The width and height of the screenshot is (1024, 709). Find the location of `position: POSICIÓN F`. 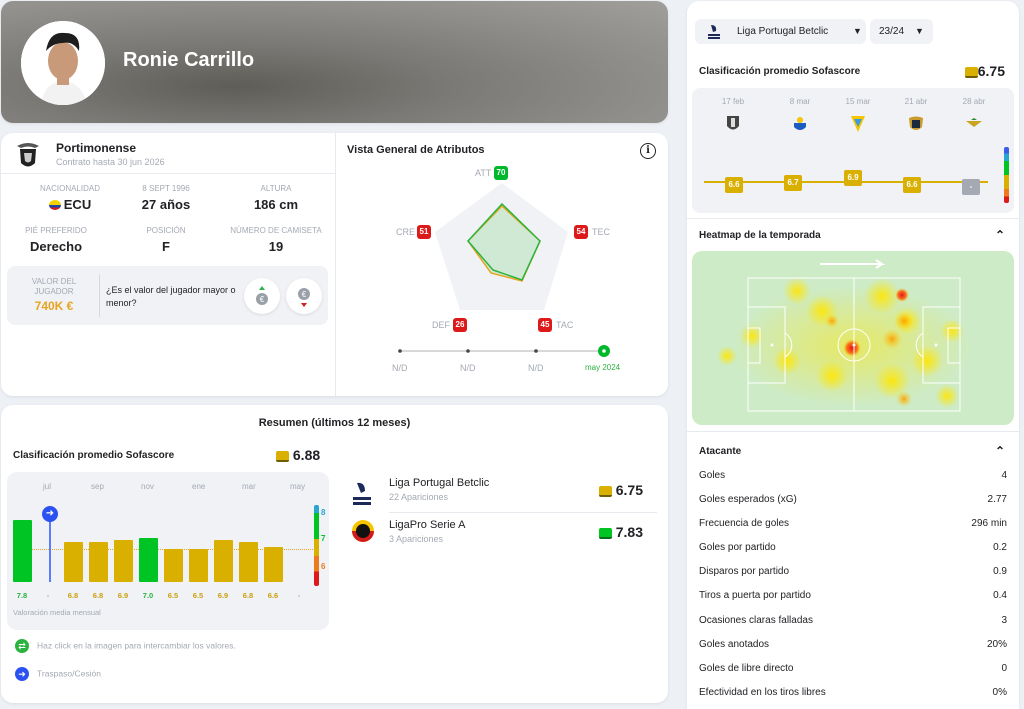

position: POSICIÓN F is located at coordinates (166, 240).